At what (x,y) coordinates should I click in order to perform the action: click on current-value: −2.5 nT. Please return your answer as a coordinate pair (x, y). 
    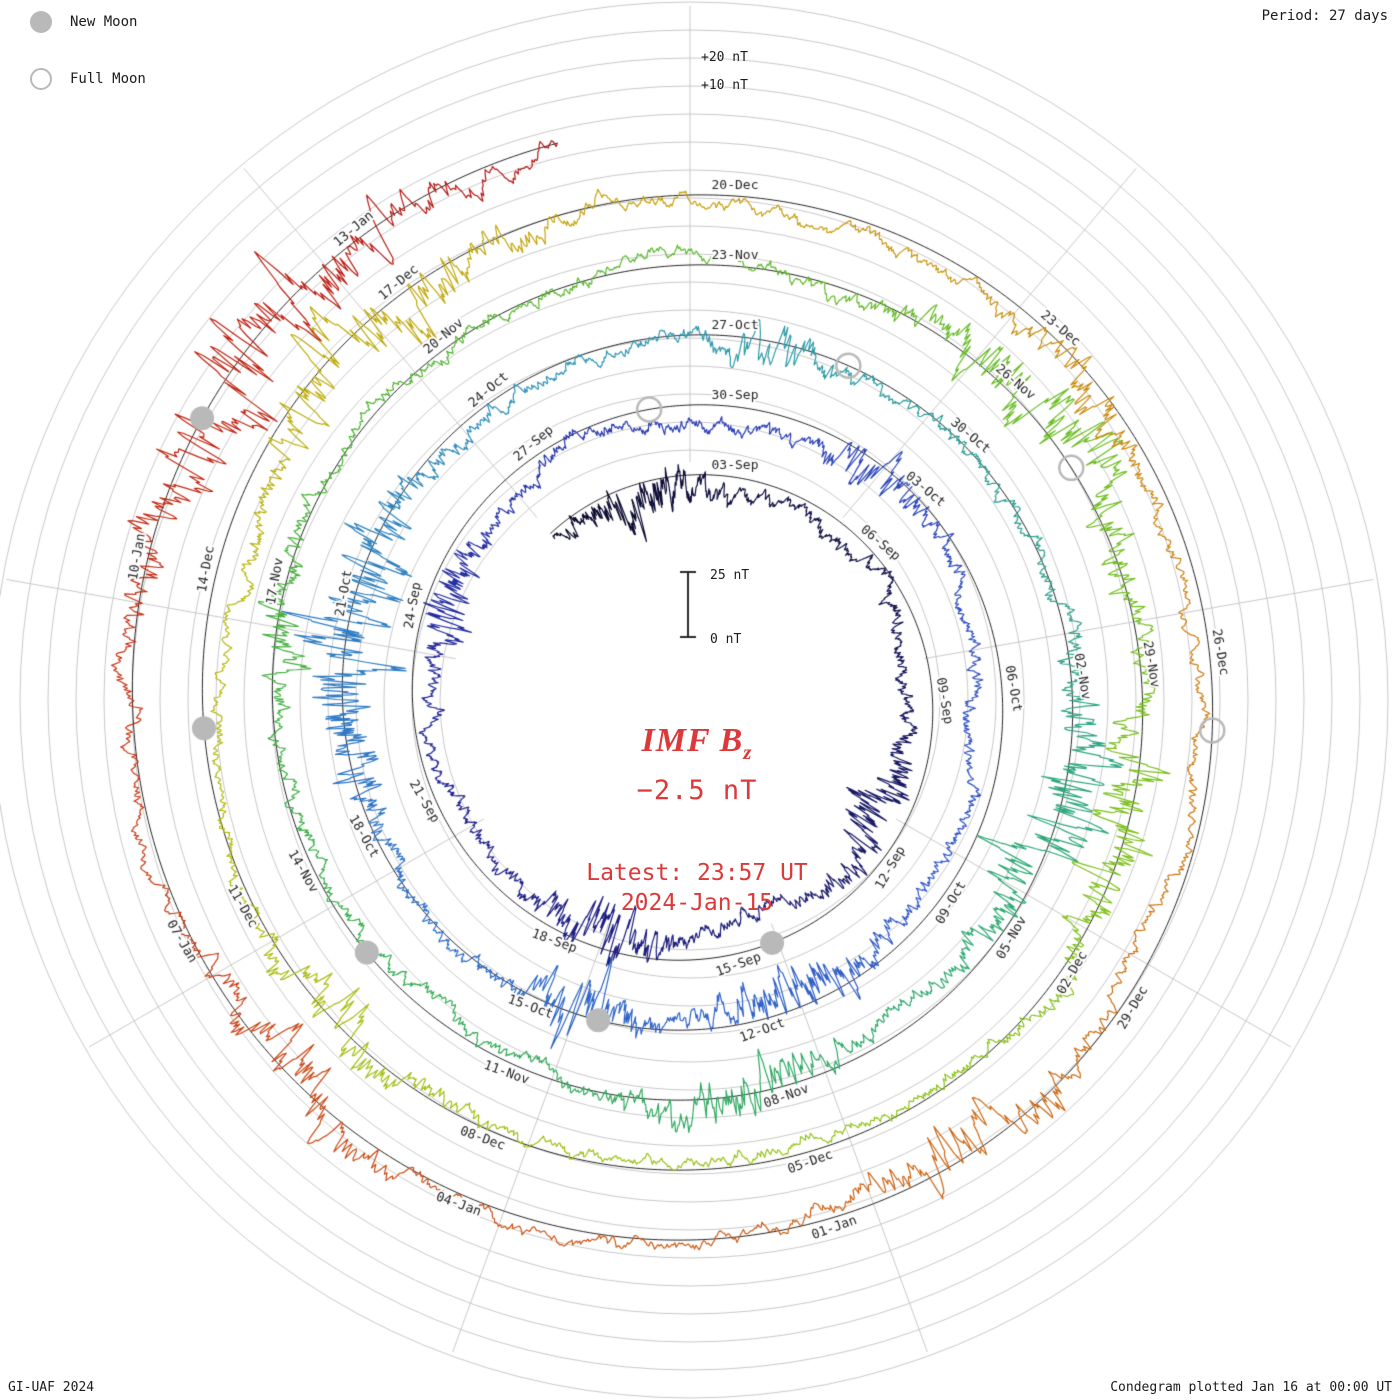
    Looking at the image, I should click on (697, 790).